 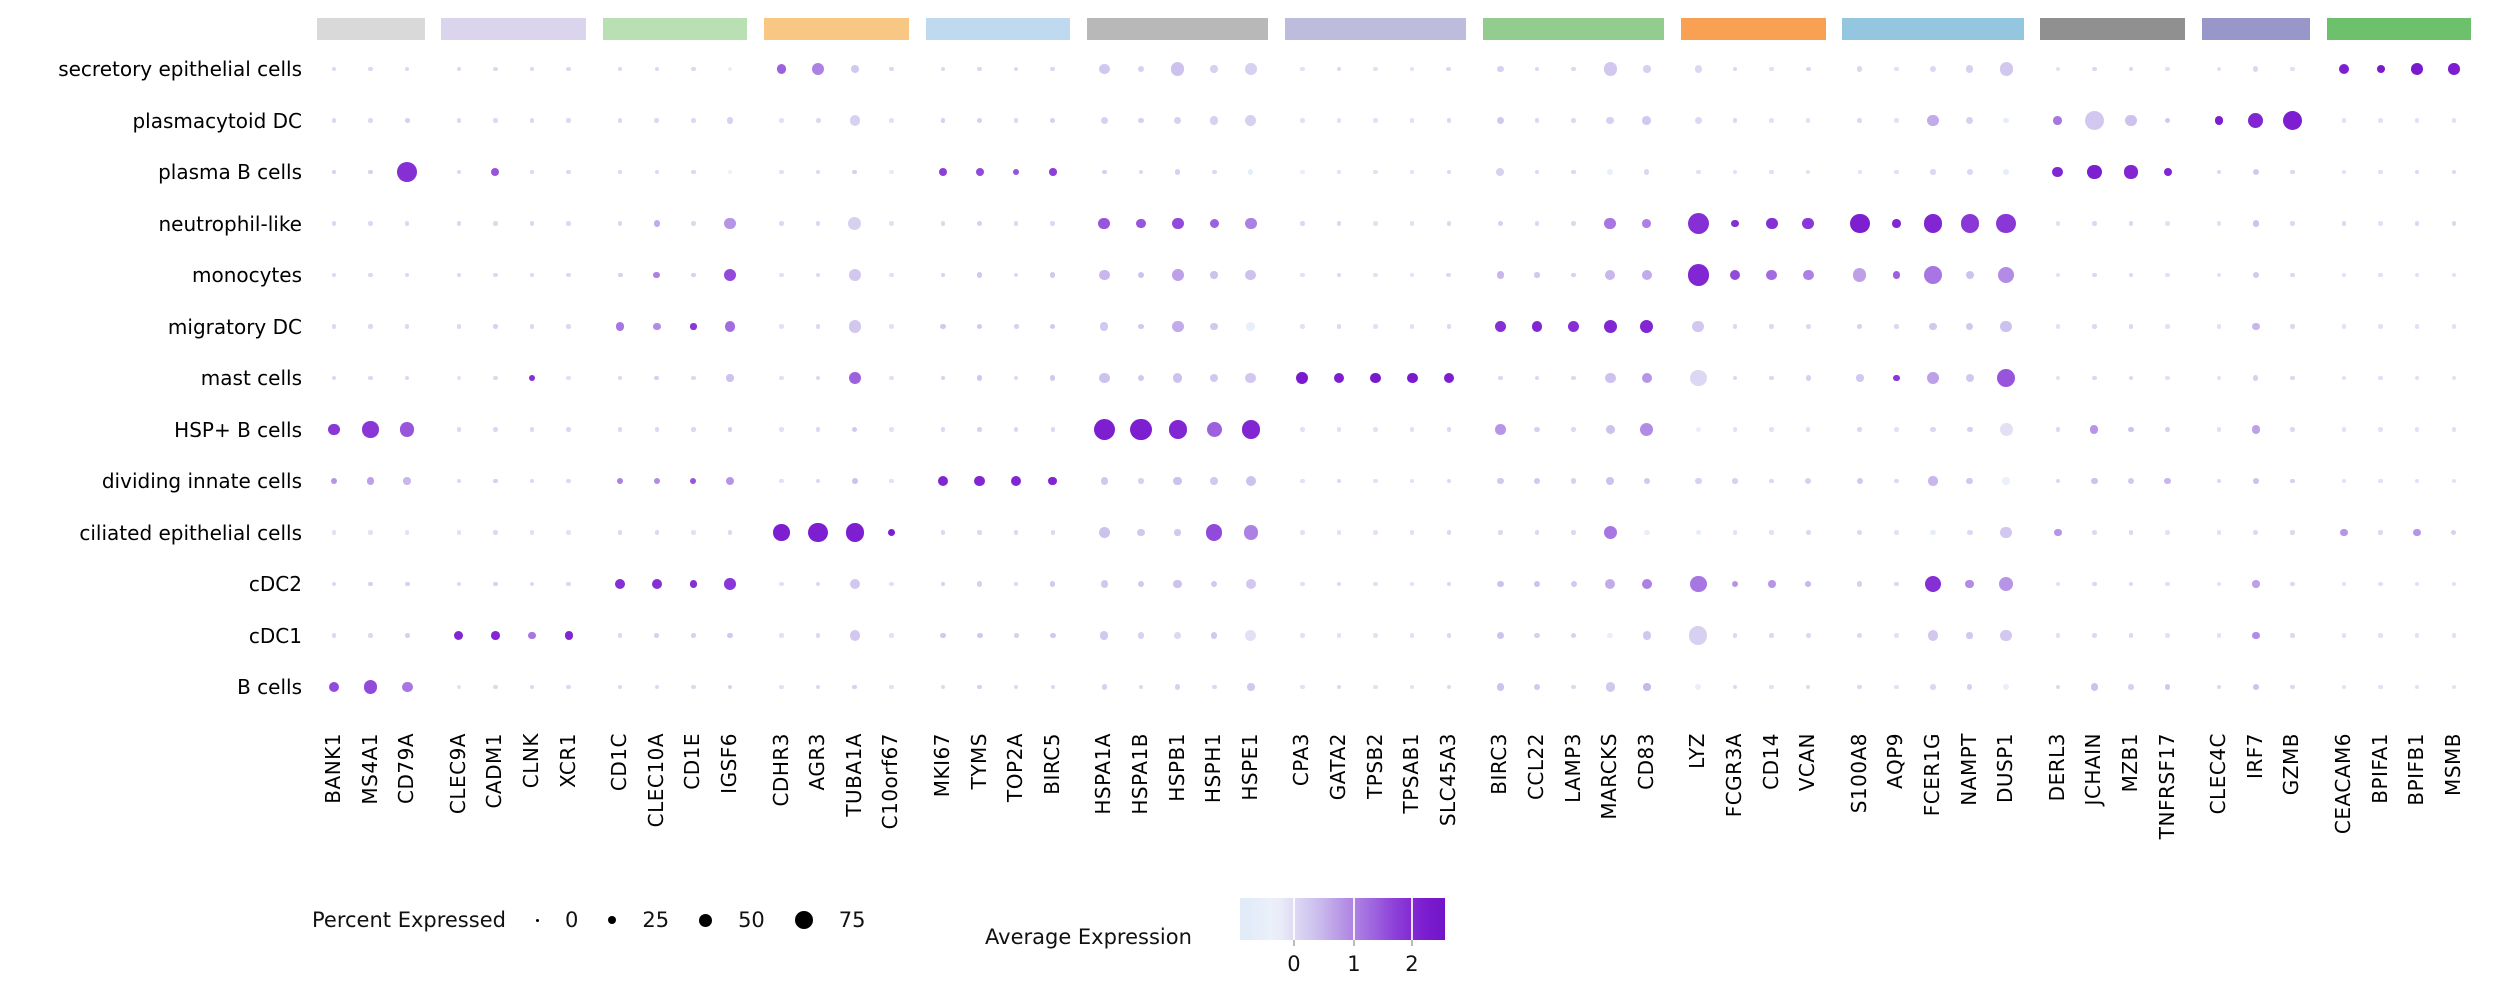 I want to click on gene-label: FCGR3A, so click(x=1734, y=775).